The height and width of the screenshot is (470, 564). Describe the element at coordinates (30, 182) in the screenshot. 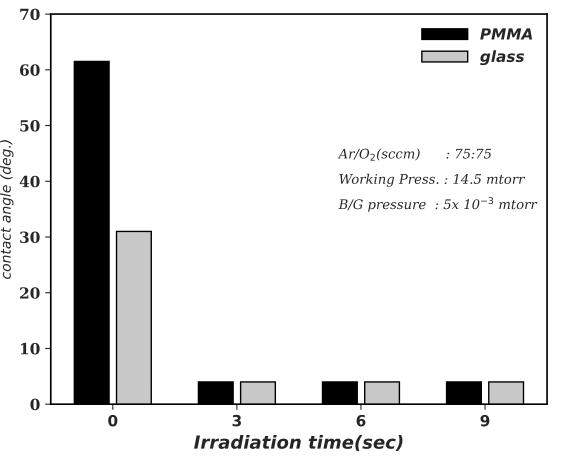

I see `y-tick-label: 40` at that location.